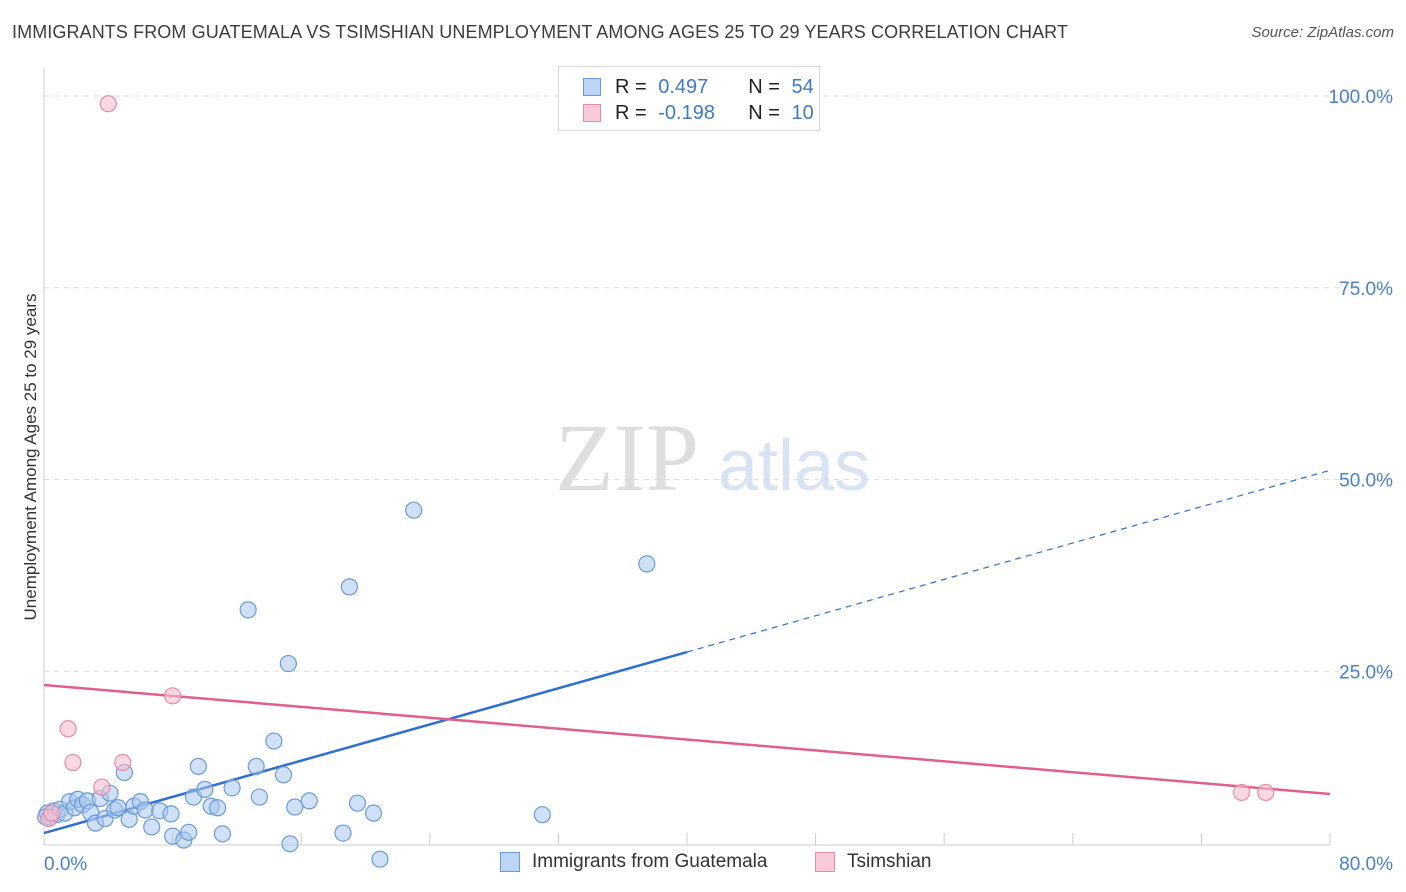 The width and height of the screenshot is (1406, 892). I want to click on x-axis-ticks, so click(687, 839).